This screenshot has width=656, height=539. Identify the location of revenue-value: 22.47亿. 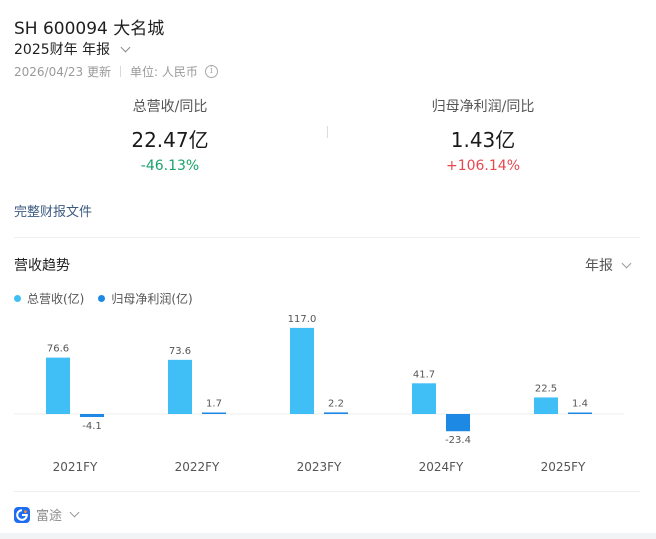
(170, 140).